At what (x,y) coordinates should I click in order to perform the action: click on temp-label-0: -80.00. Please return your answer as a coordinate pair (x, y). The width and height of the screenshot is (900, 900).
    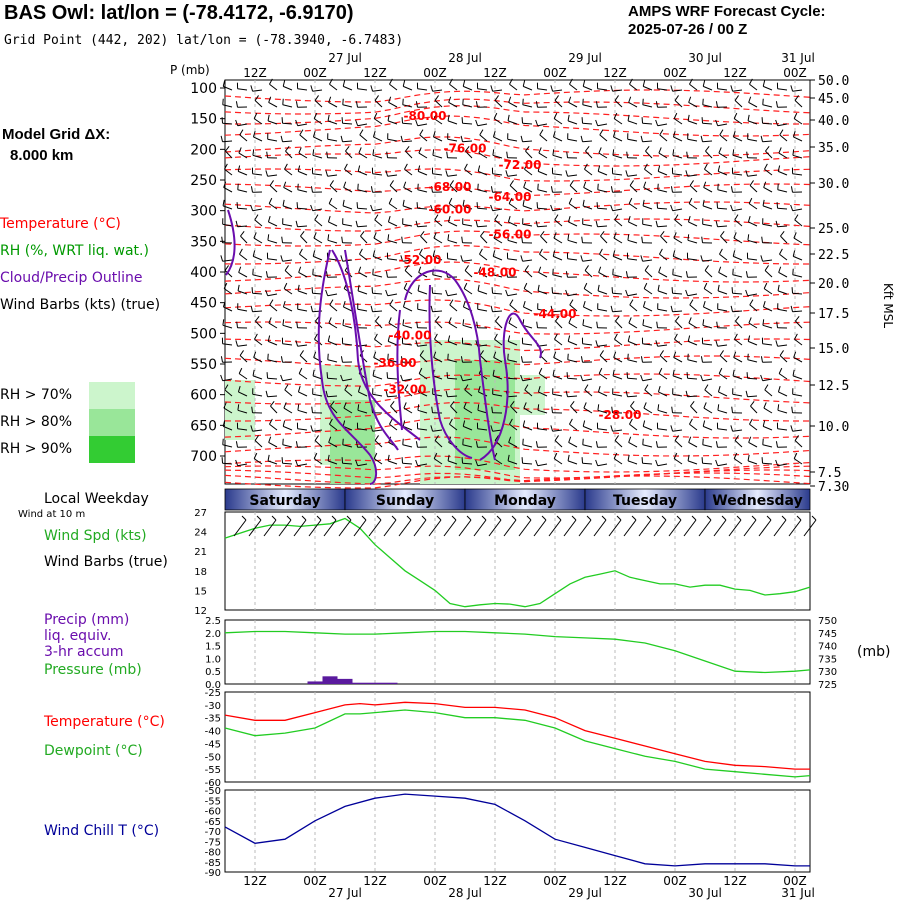
    Looking at the image, I should click on (425, 116).